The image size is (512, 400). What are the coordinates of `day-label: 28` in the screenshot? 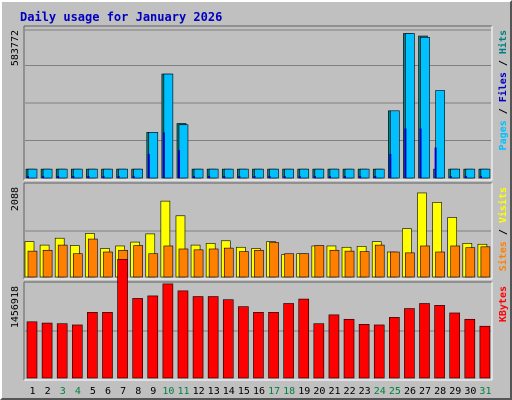 It's located at (440, 391).